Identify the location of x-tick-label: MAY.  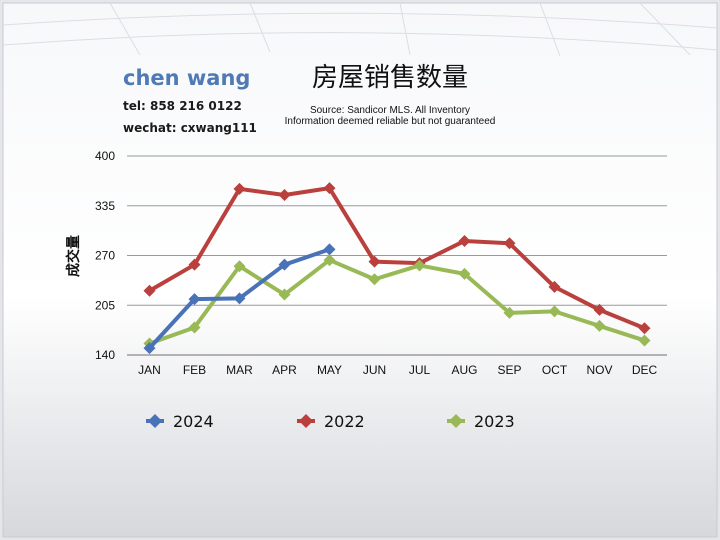
(329, 370).